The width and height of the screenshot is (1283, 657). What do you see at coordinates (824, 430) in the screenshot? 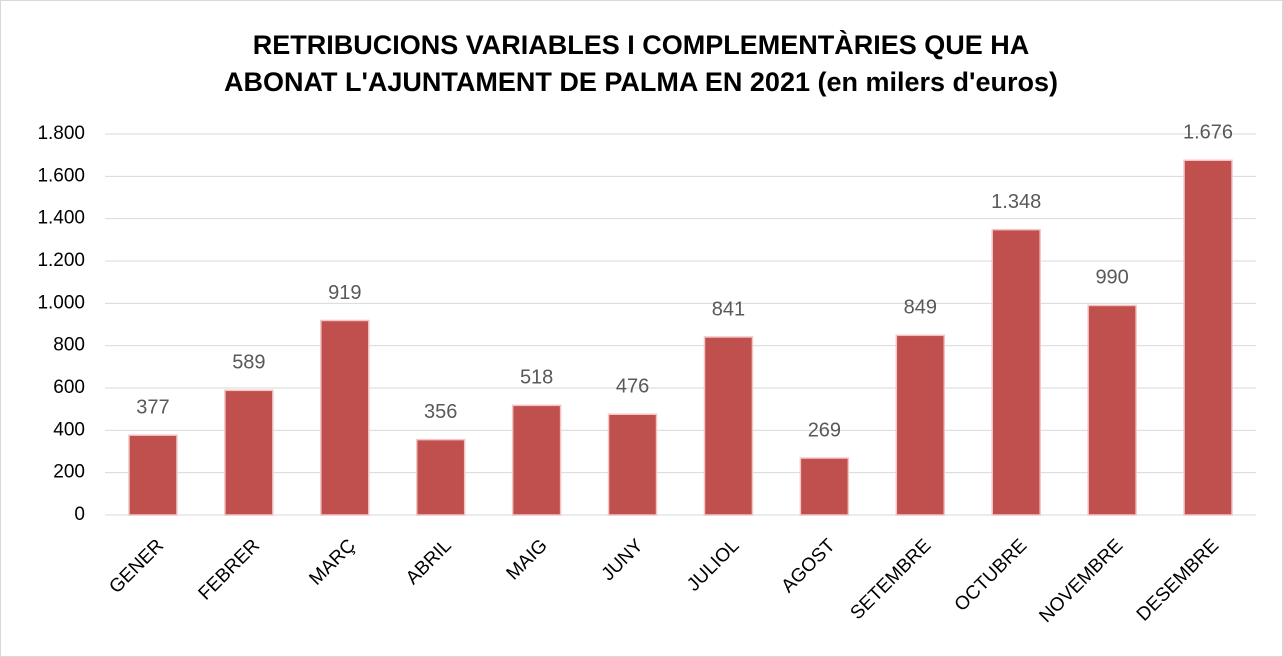
I see `value-label: 269` at bounding box center [824, 430].